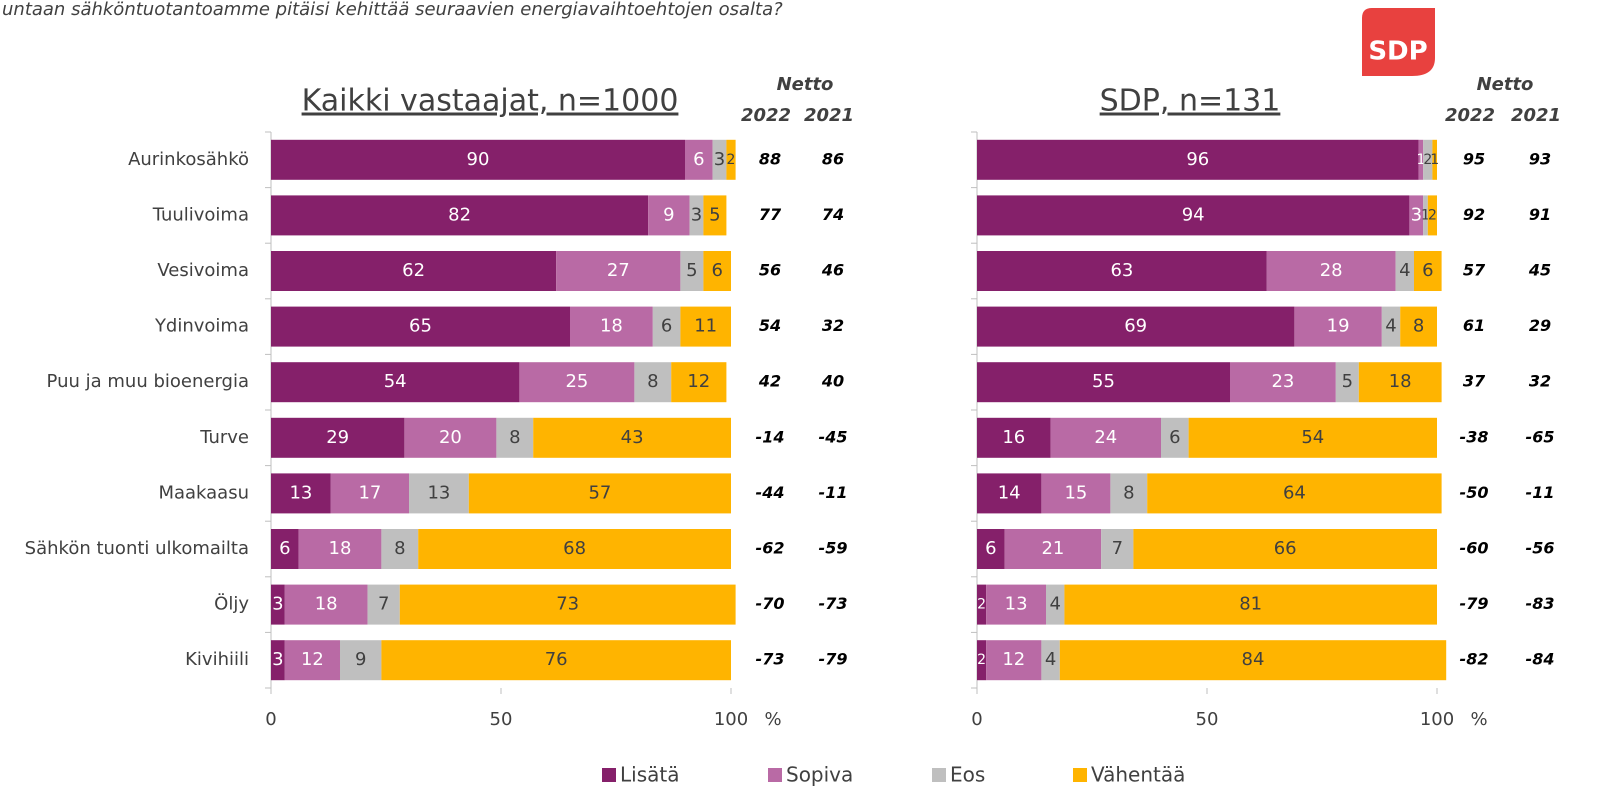  Describe the element at coordinates (833, 659) in the screenshot. I see `netto-value: -79` at that location.